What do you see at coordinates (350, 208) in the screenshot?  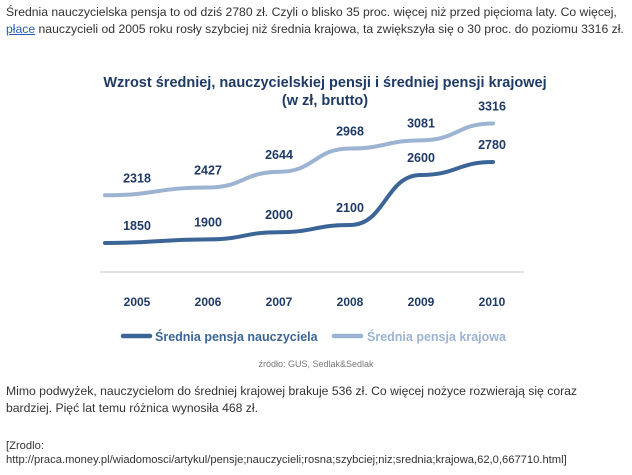 I see `data-label-teachers: 2100` at bounding box center [350, 208].